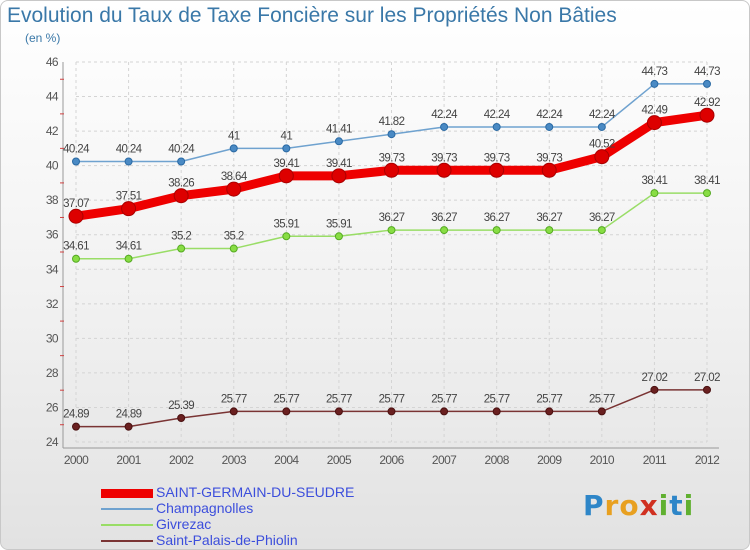  What do you see at coordinates (76, 204) in the screenshot?
I see `data-label-saint-germain: 37.07` at bounding box center [76, 204].